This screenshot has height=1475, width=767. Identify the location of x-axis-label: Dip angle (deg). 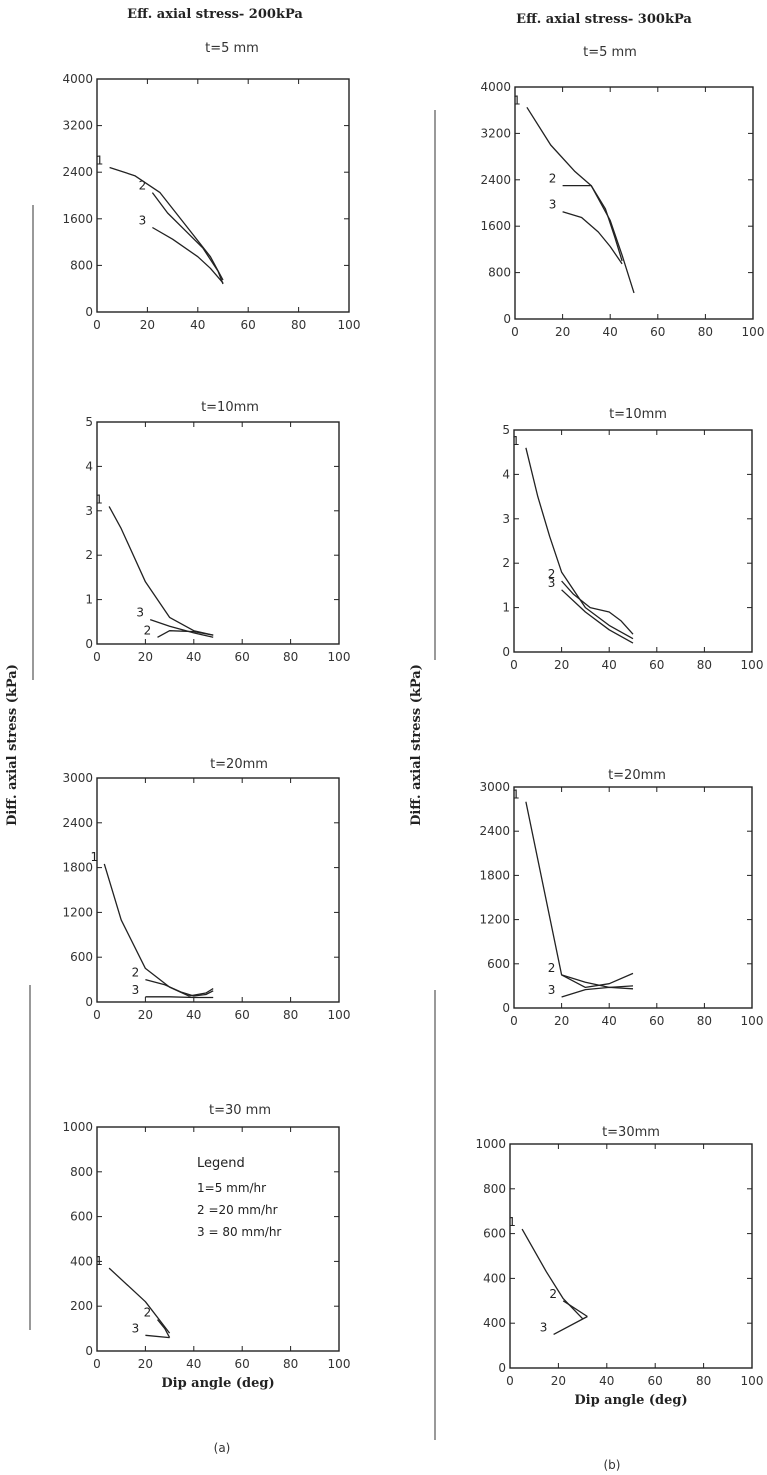
(630, 1400).